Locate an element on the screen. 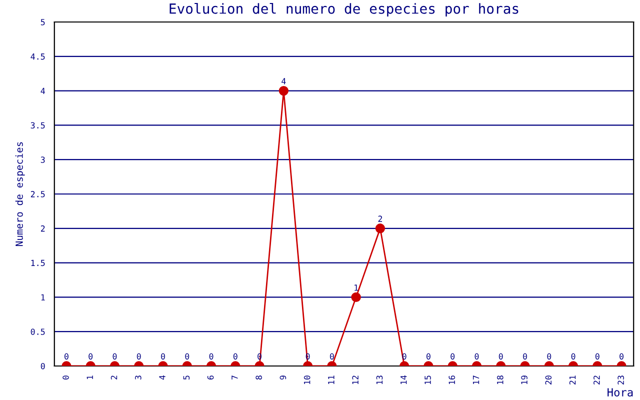  x-axis-title: Hora is located at coordinates (620, 392).